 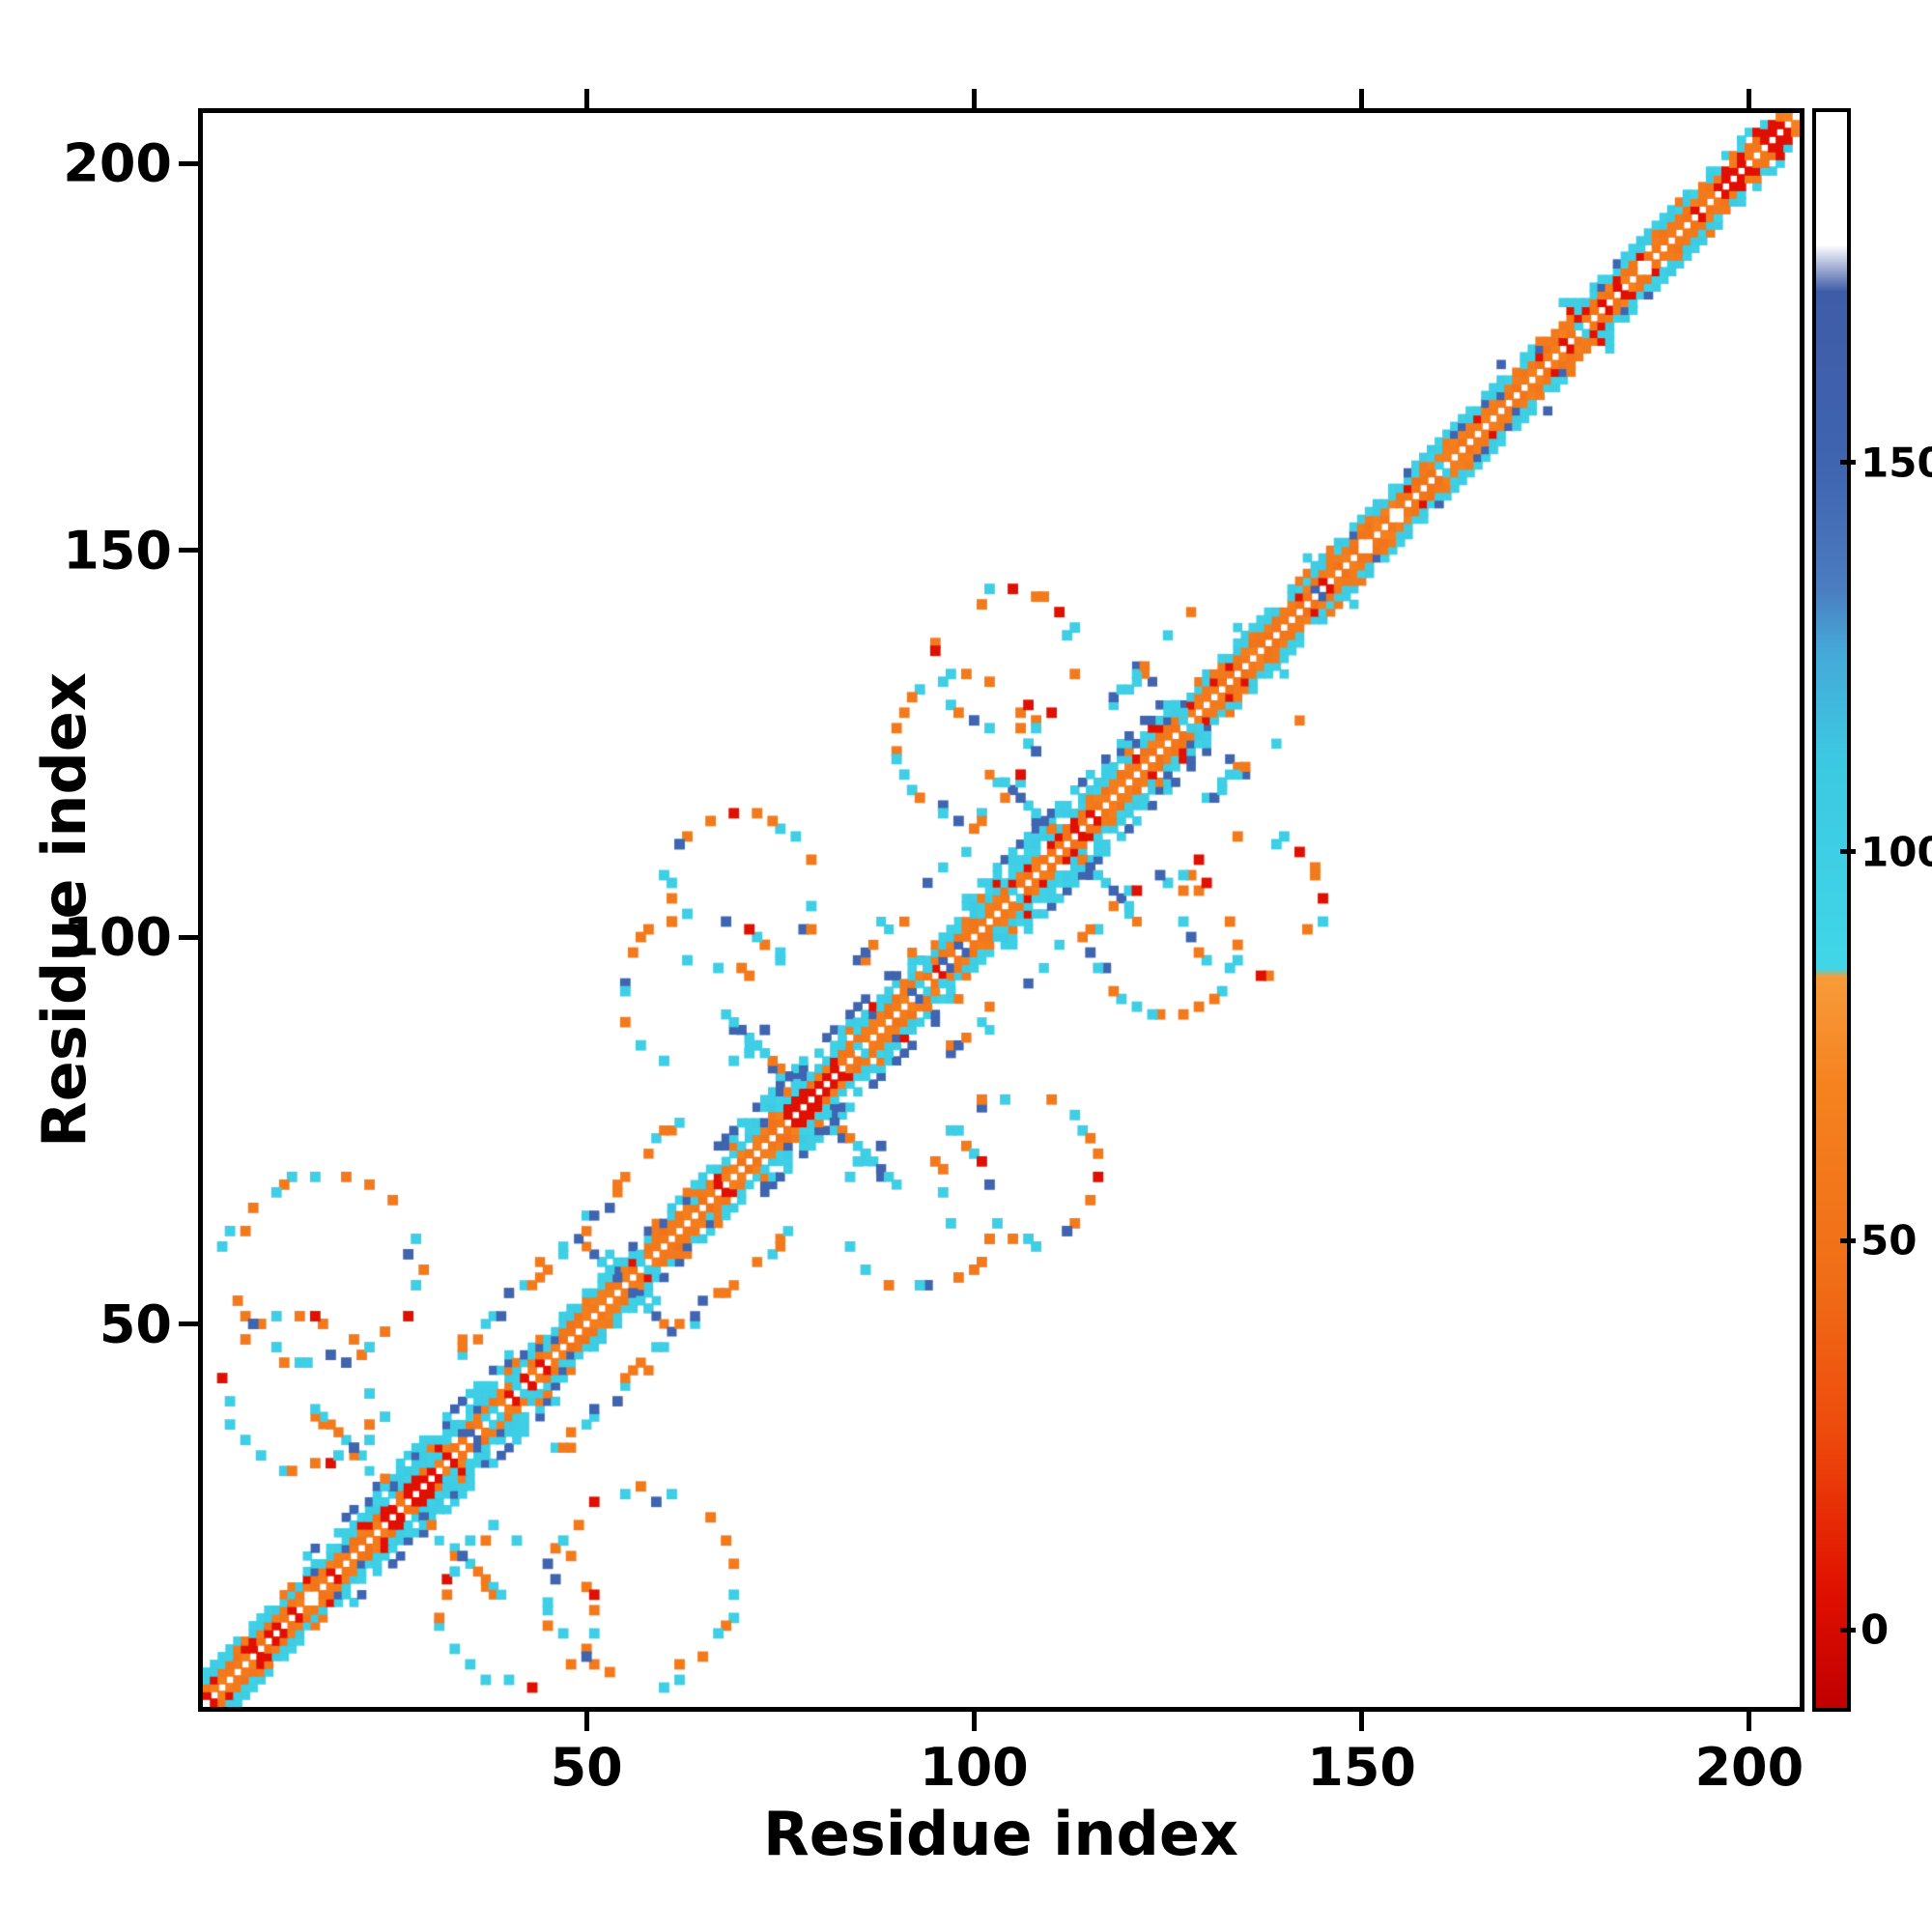 What do you see at coordinates (1749, 1767) in the screenshot?
I see `x-tick-label: 200` at bounding box center [1749, 1767].